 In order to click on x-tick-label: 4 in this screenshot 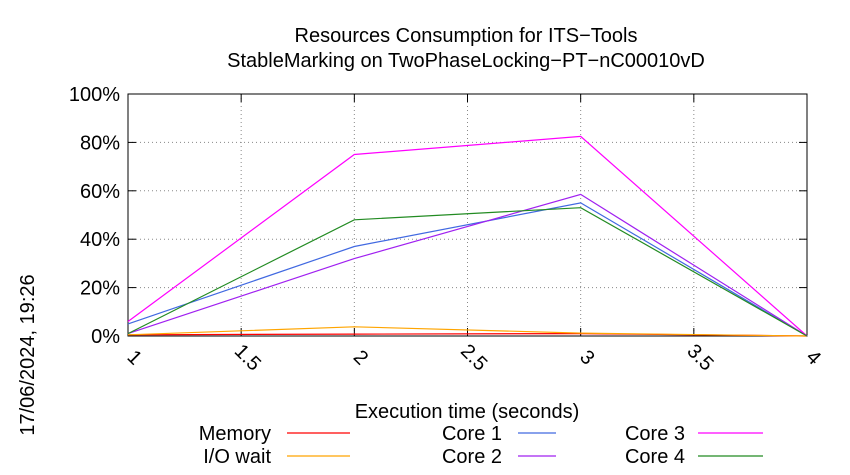, I will do `click(813, 357)`.